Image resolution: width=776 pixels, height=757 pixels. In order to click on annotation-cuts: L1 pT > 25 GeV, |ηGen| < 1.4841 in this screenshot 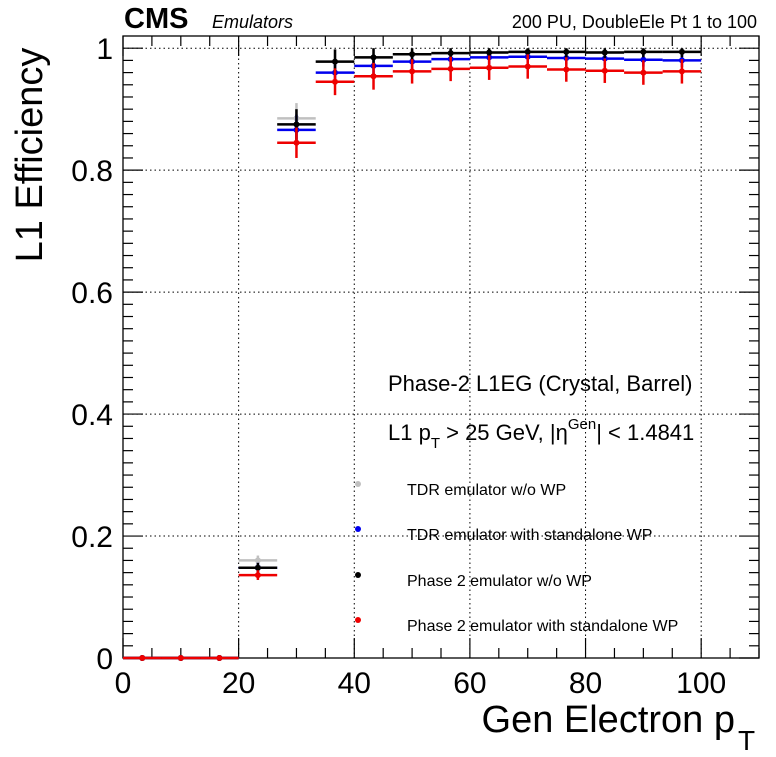, I will do `click(541, 434)`.